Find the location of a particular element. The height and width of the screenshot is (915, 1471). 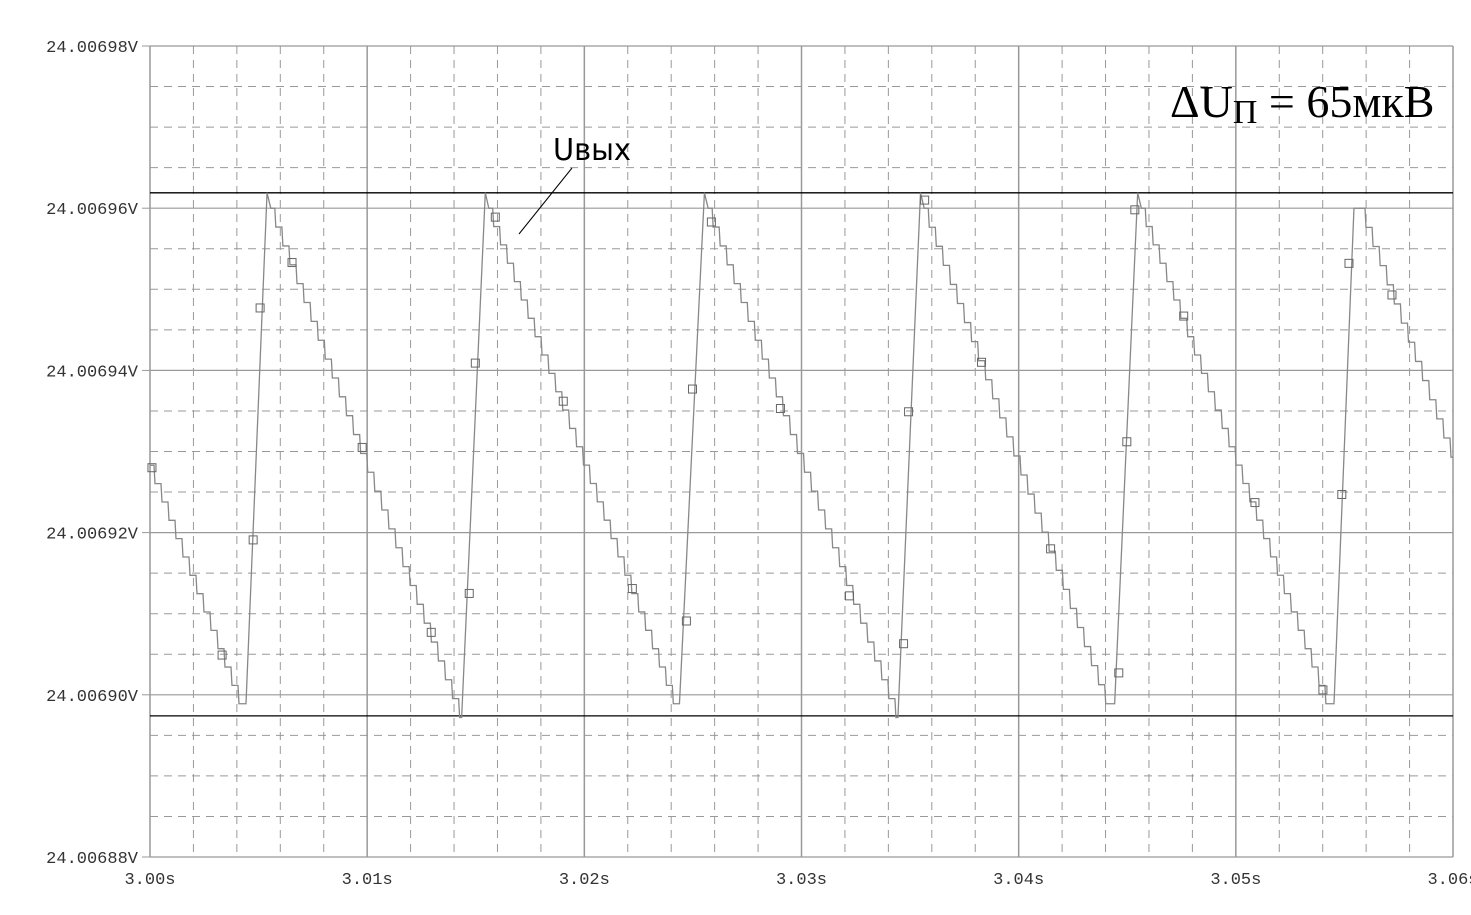

series-label-leader is located at coordinates (545, 201).